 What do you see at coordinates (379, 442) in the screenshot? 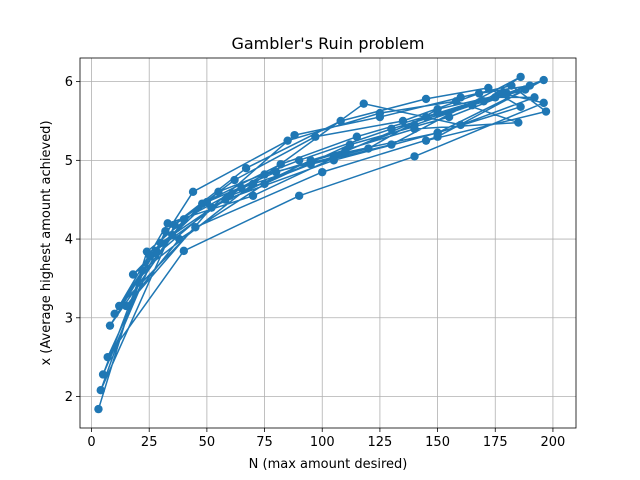
I see `x-tick-label: 125` at bounding box center [379, 442].